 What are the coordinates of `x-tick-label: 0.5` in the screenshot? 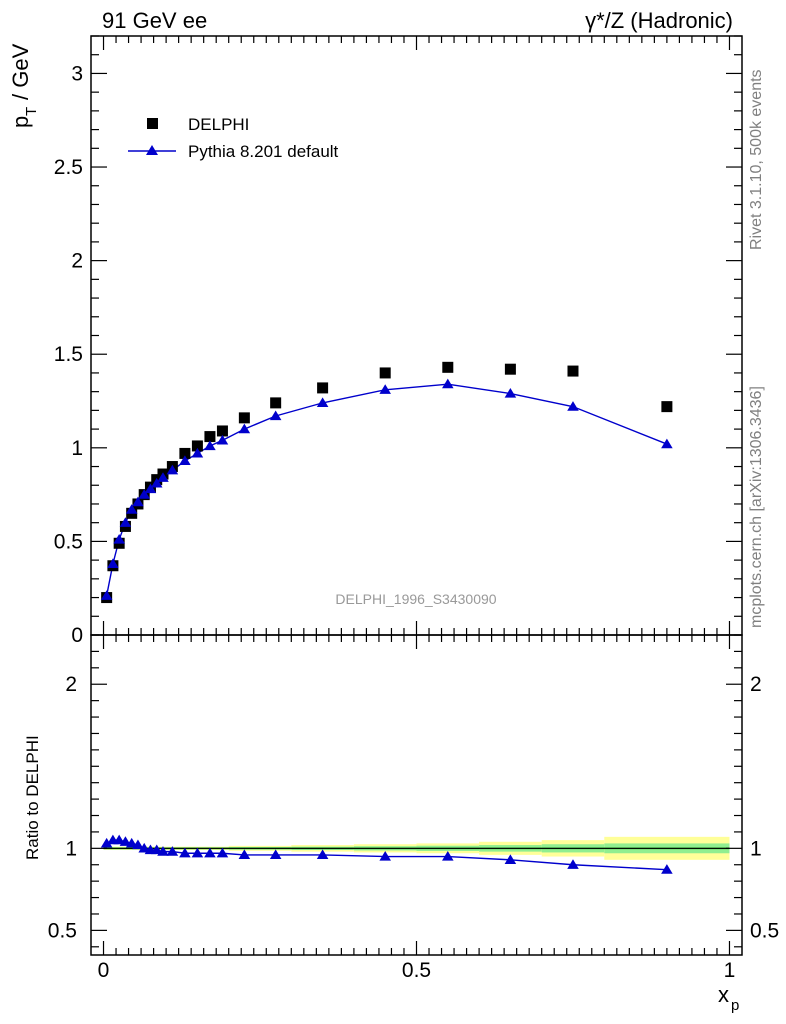 It's located at (416, 970).